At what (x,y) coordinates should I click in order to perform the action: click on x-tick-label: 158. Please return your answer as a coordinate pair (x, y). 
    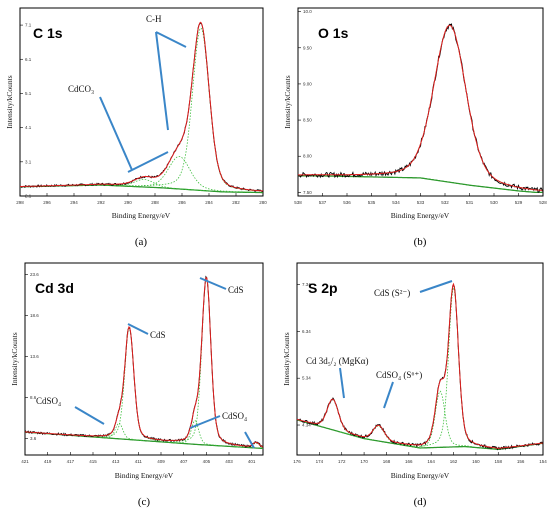
    Looking at the image, I should click on (499, 461).